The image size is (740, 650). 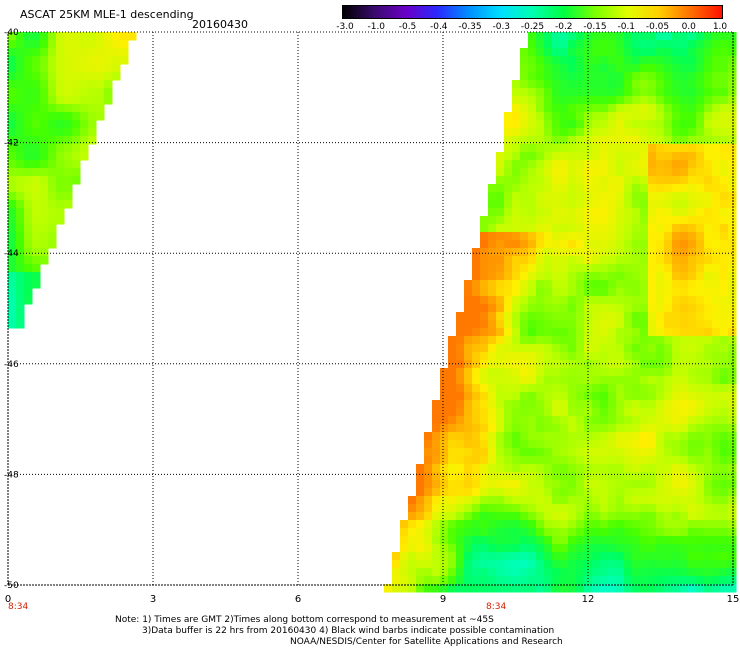 I want to click on colorbar-label: -0.4, so click(x=438, y=27).